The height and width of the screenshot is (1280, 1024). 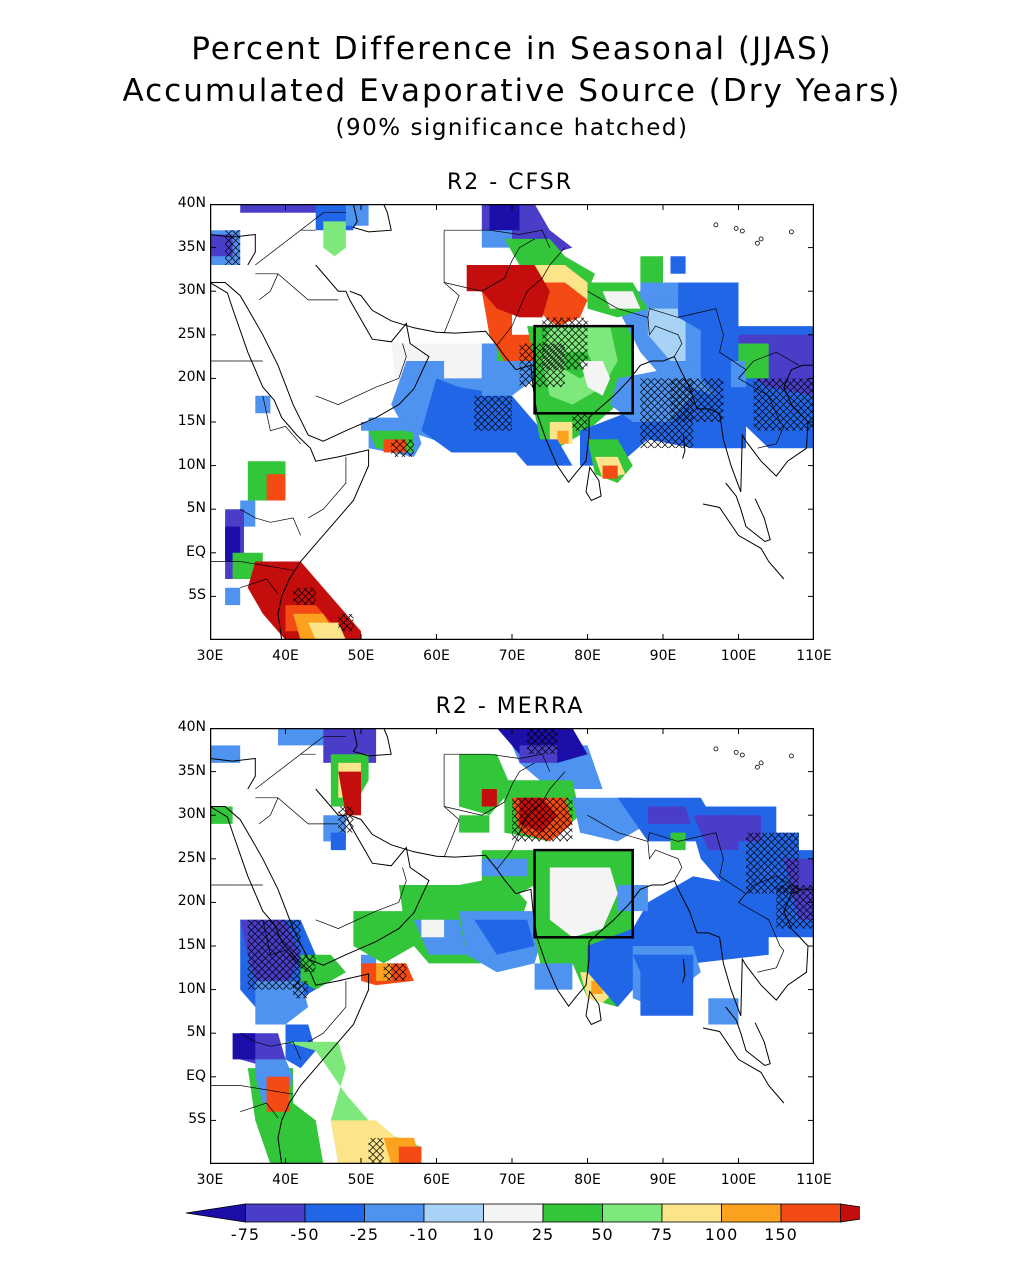 I want to click on colorbar-label-1: -50, so click(x=304, y=1234).